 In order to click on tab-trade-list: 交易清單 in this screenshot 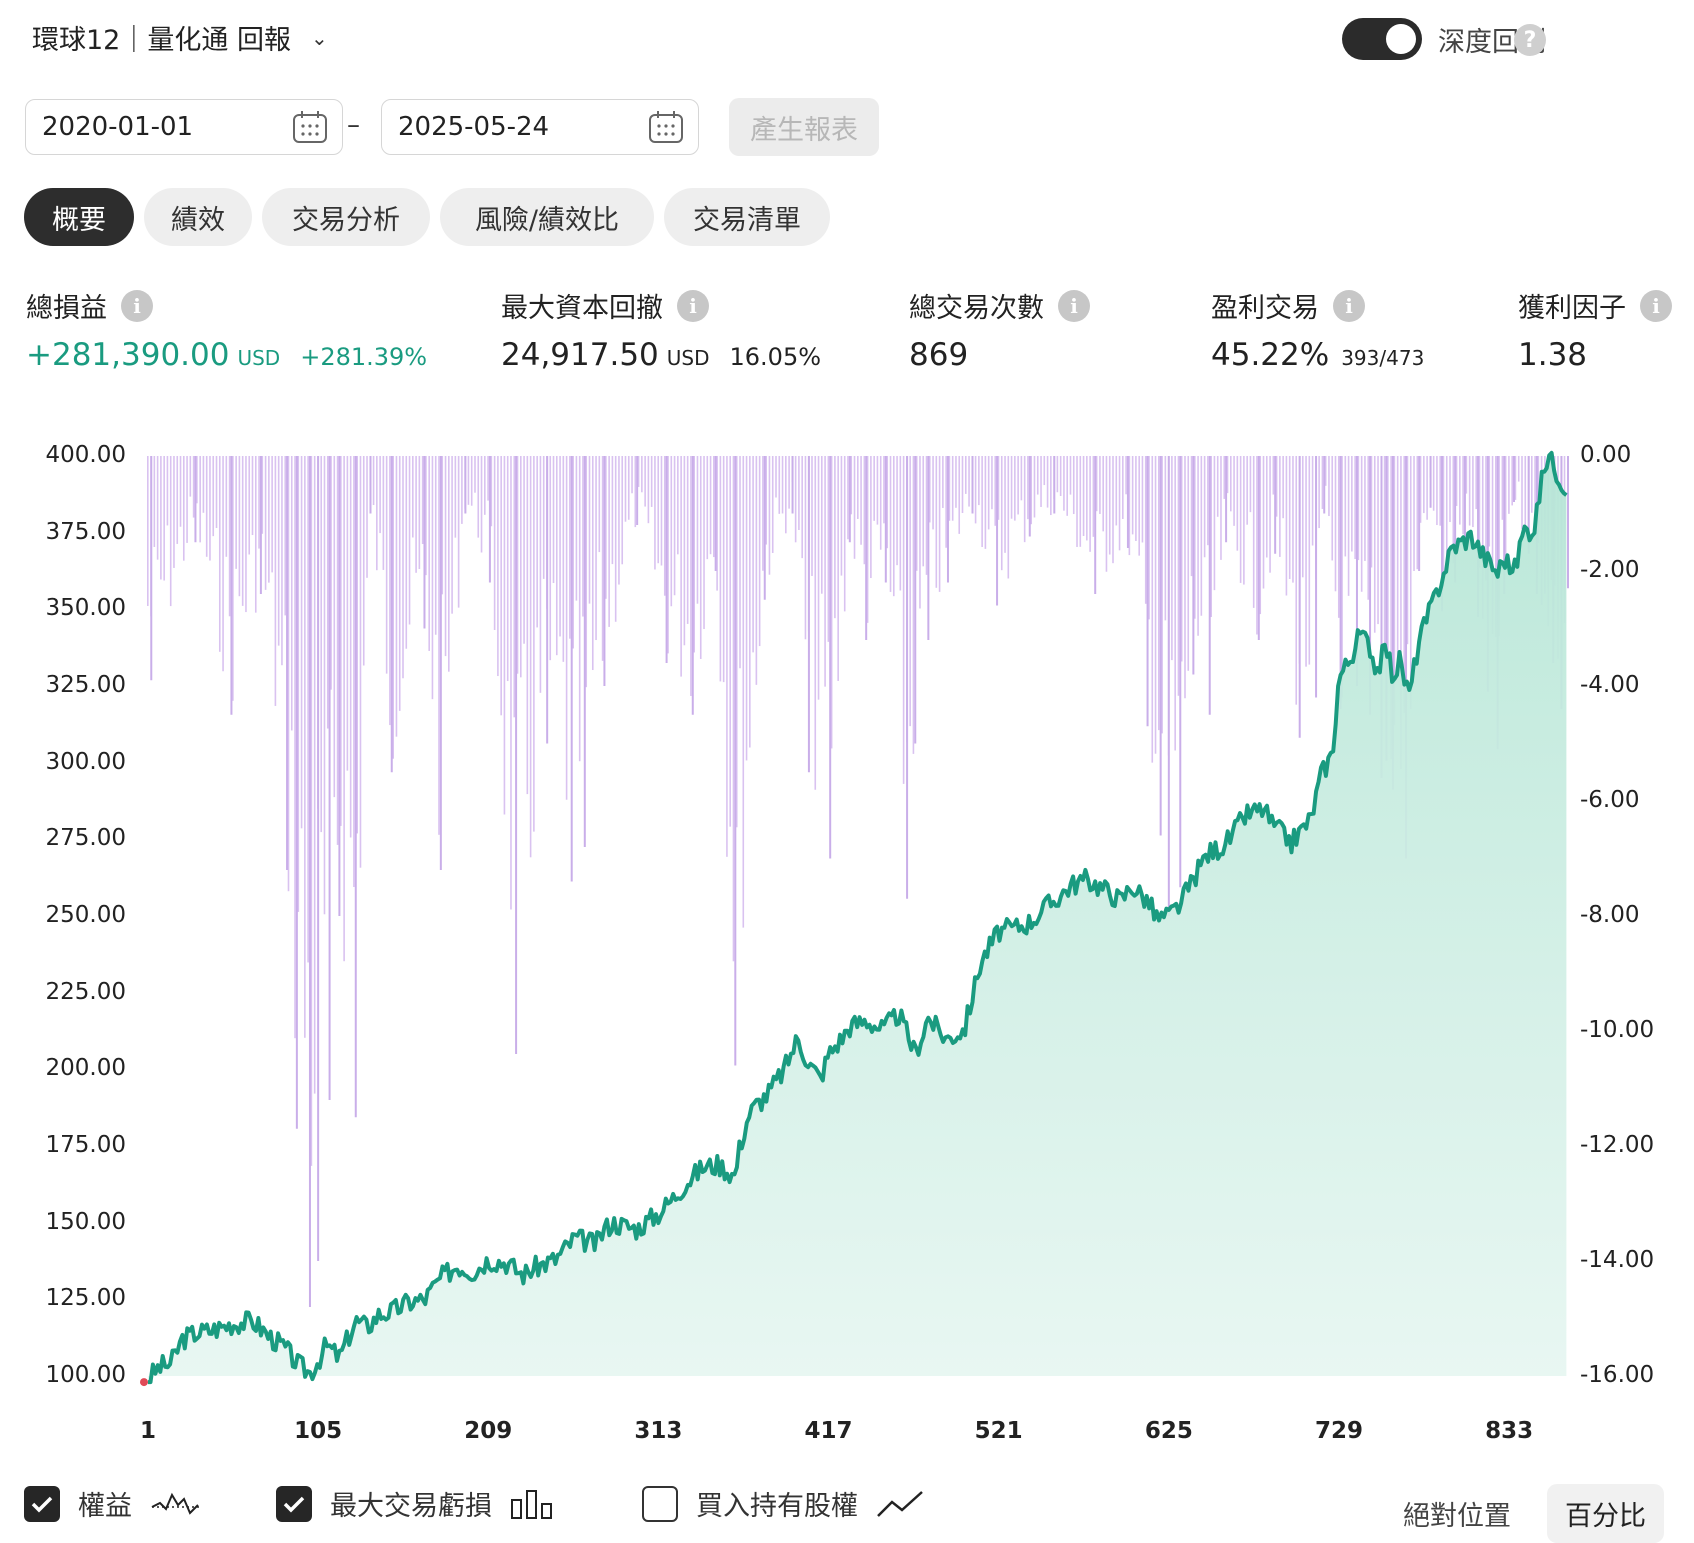, I will do `click(747, 217)`.